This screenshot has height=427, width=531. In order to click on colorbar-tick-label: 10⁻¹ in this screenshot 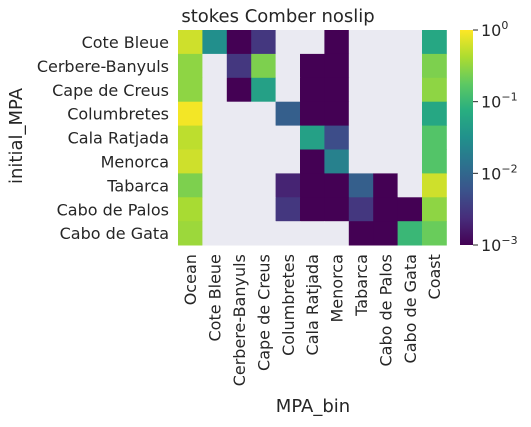, I will do `click(499, 101)`.